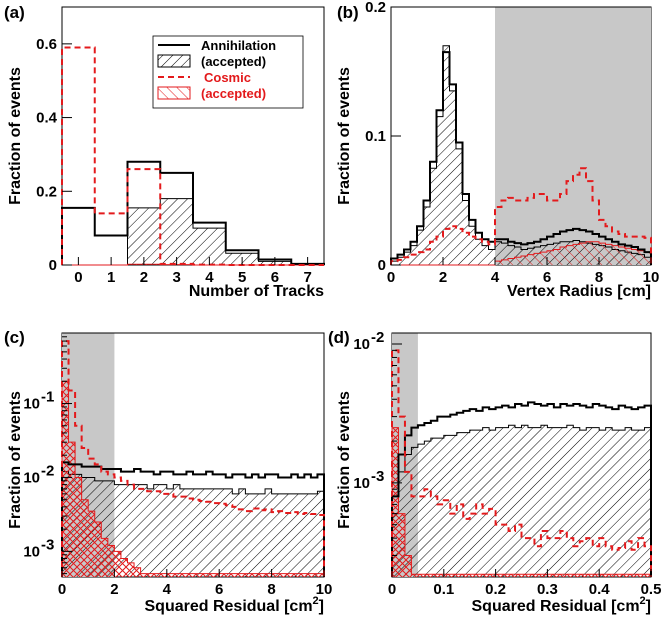 Image resolution: width=663 pixels, height=626 pixels. I want to click on x-tick-label: 0.3, so click(547, 589).